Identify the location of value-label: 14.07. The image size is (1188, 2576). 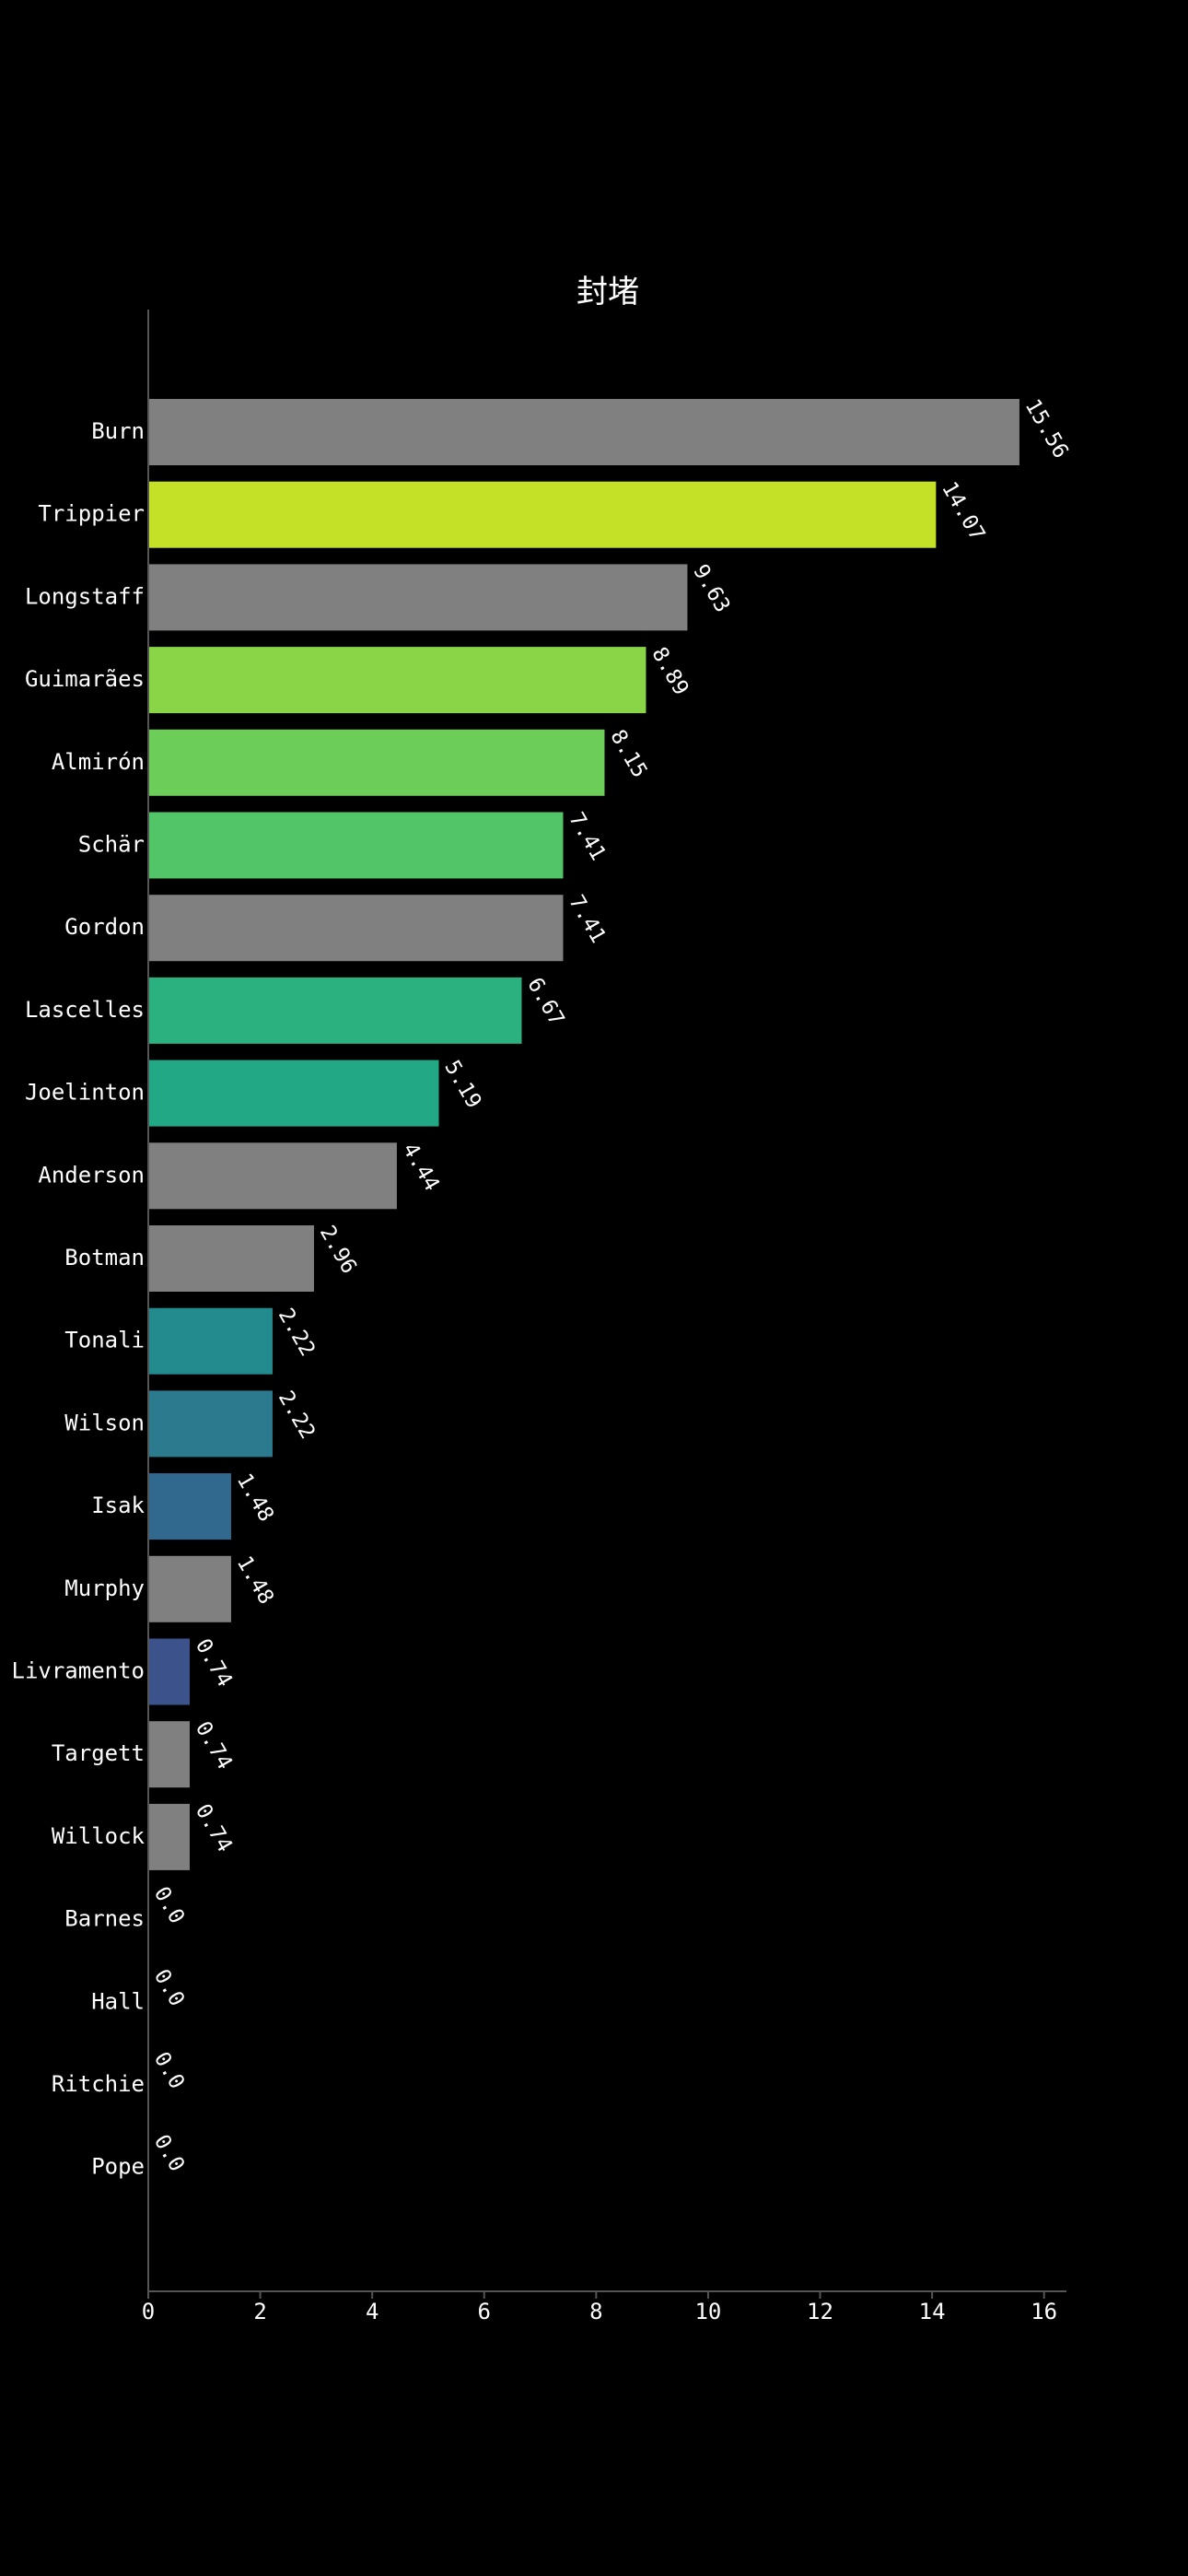
(963, 511).